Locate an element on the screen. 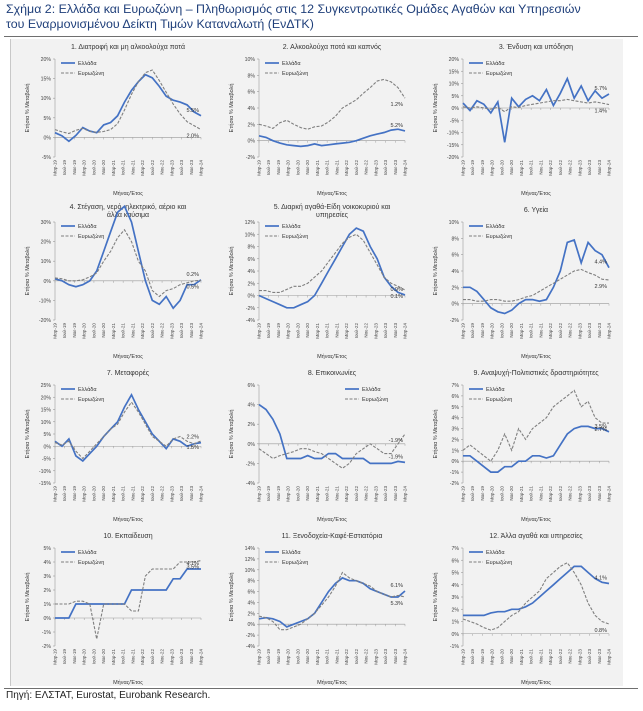 The image size is (643, 711). chart-title: 10. Εκπαίδευση is located at coordinates (127, 536).